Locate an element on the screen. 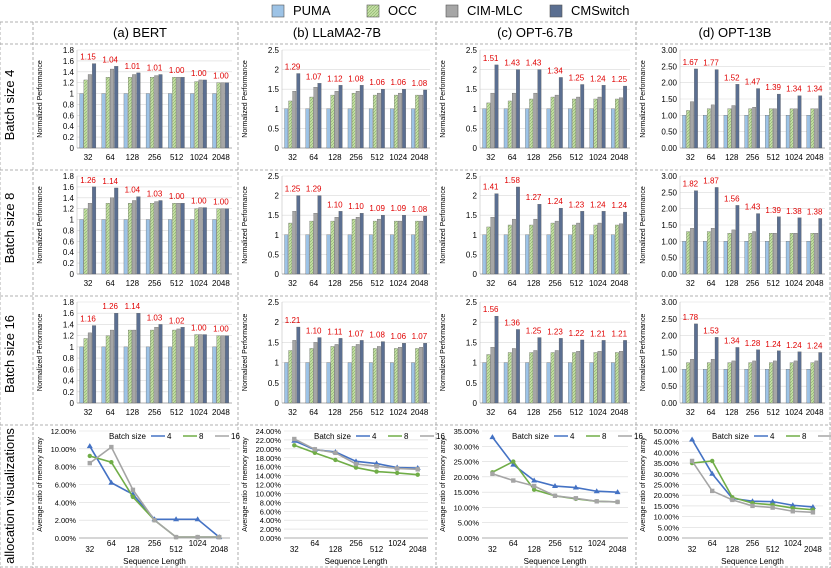 The height and width of the screenshot is (568, 831). speedup-label-64: 1.04 is located at coordinates (110, 59).